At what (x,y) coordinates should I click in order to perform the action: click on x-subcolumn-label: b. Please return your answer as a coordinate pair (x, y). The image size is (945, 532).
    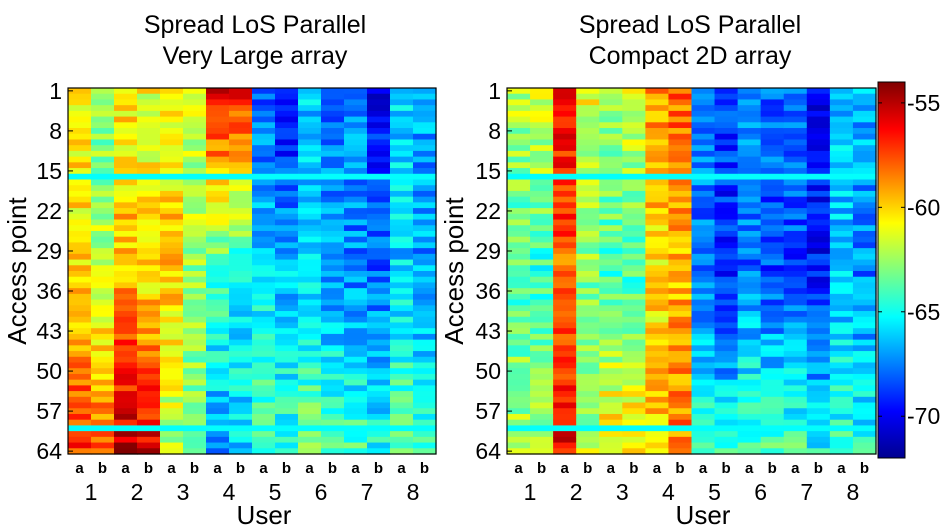
    Looking at the image, I should click on (332, 468).